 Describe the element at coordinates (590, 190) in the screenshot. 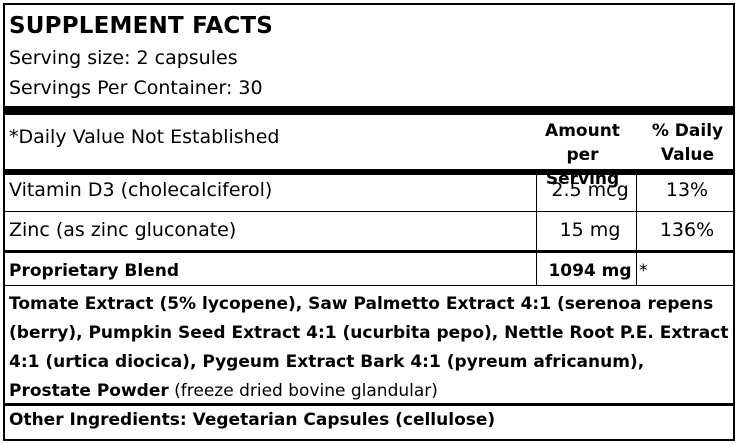

I see `nutrient-amount: 2.5 mcg` at that location.